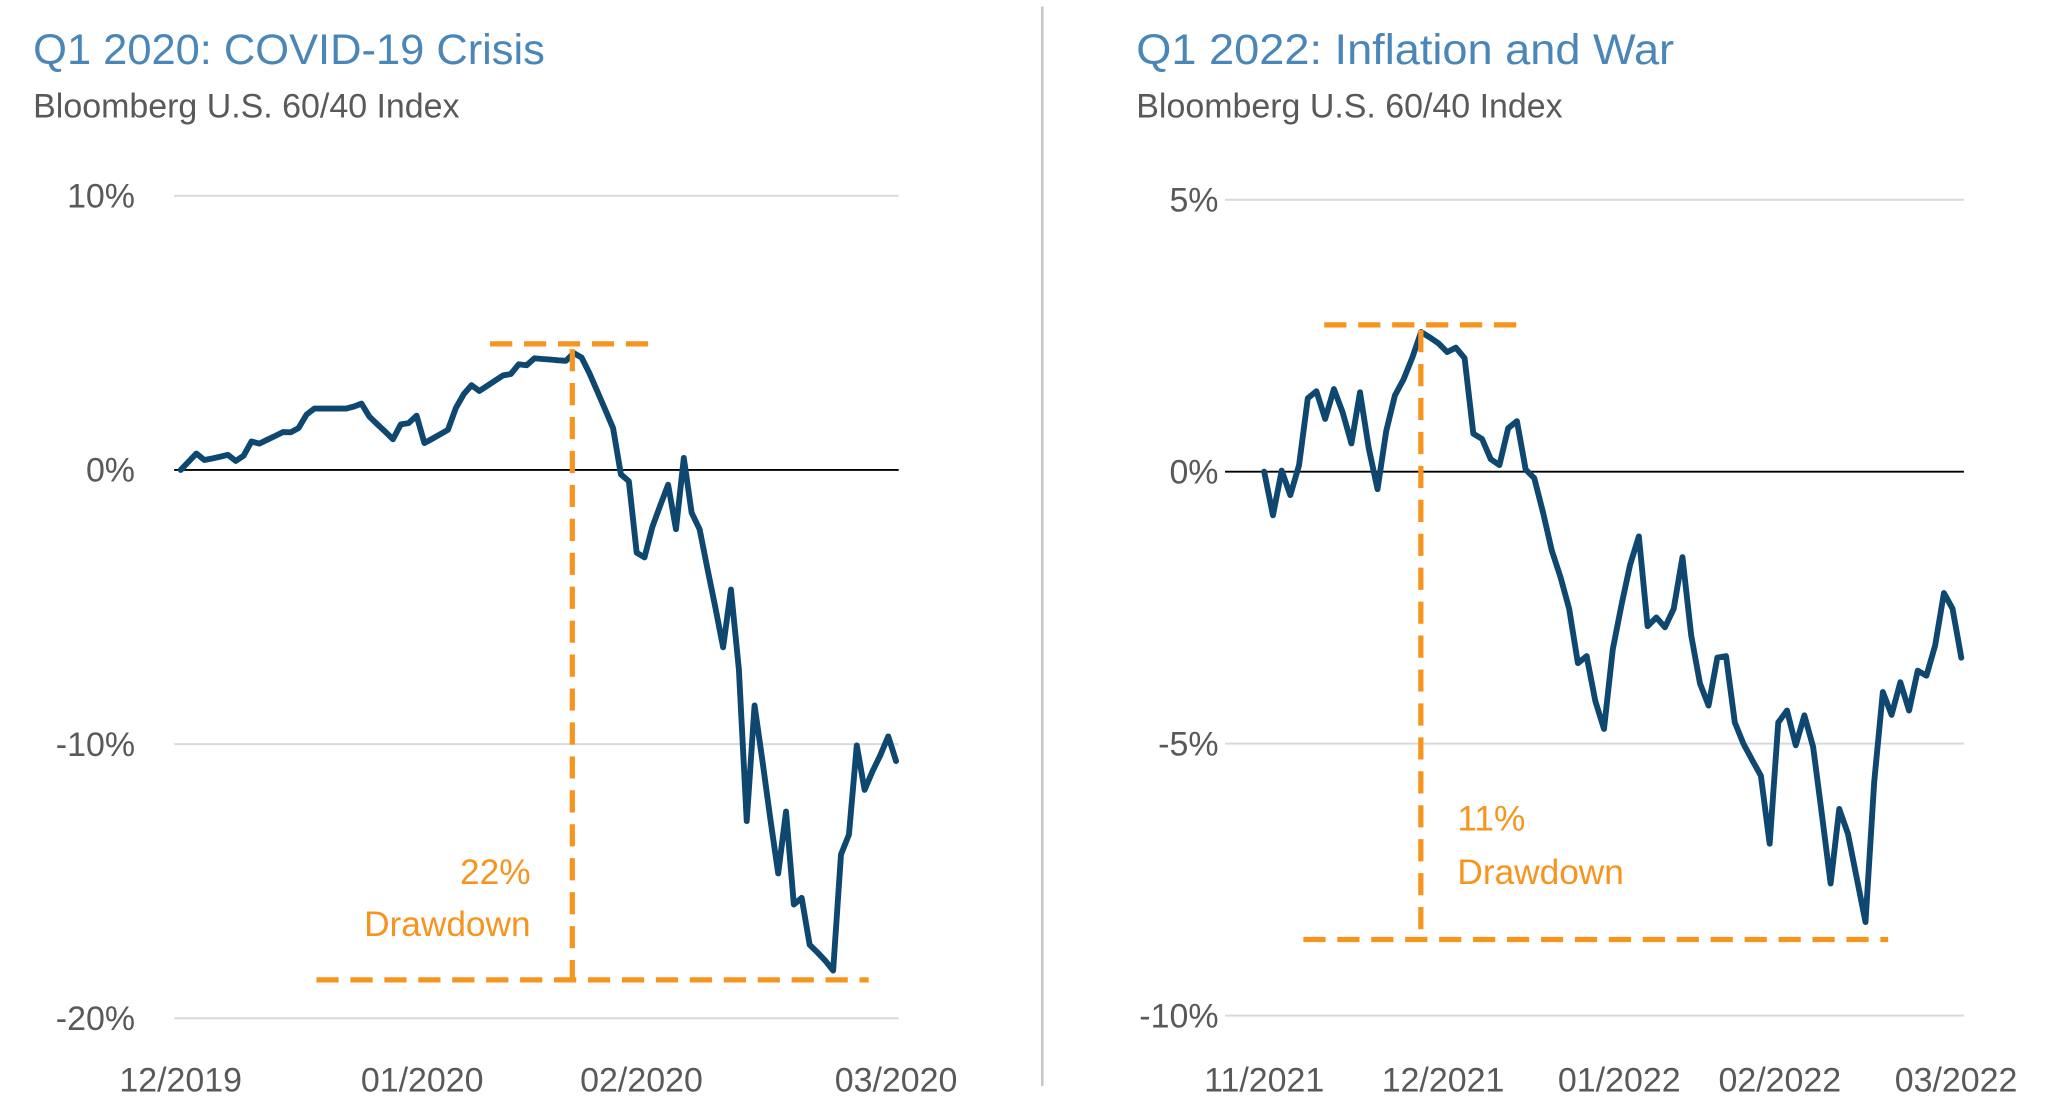 This screenshot has height=1107, width=2048. I want to click on x-tick-label: 12/2021, so click(1443, 1080).